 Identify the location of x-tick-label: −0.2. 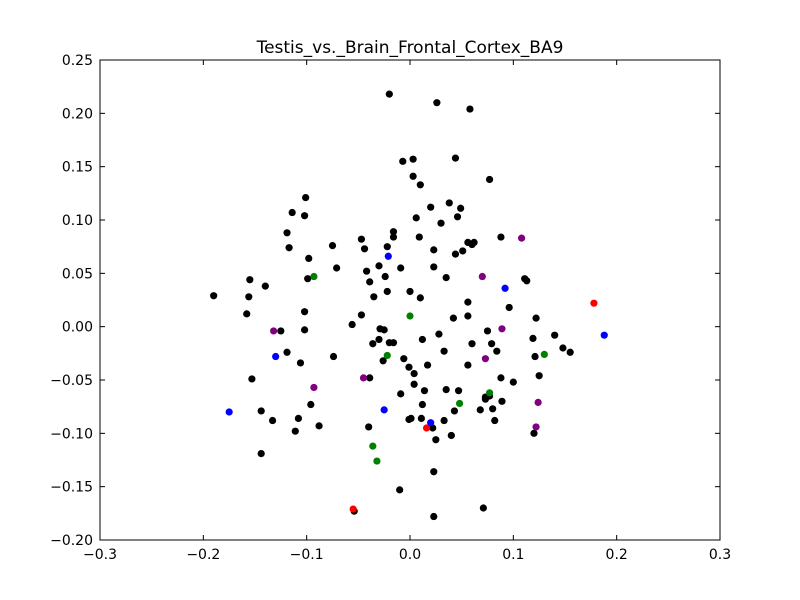
(203, 555).